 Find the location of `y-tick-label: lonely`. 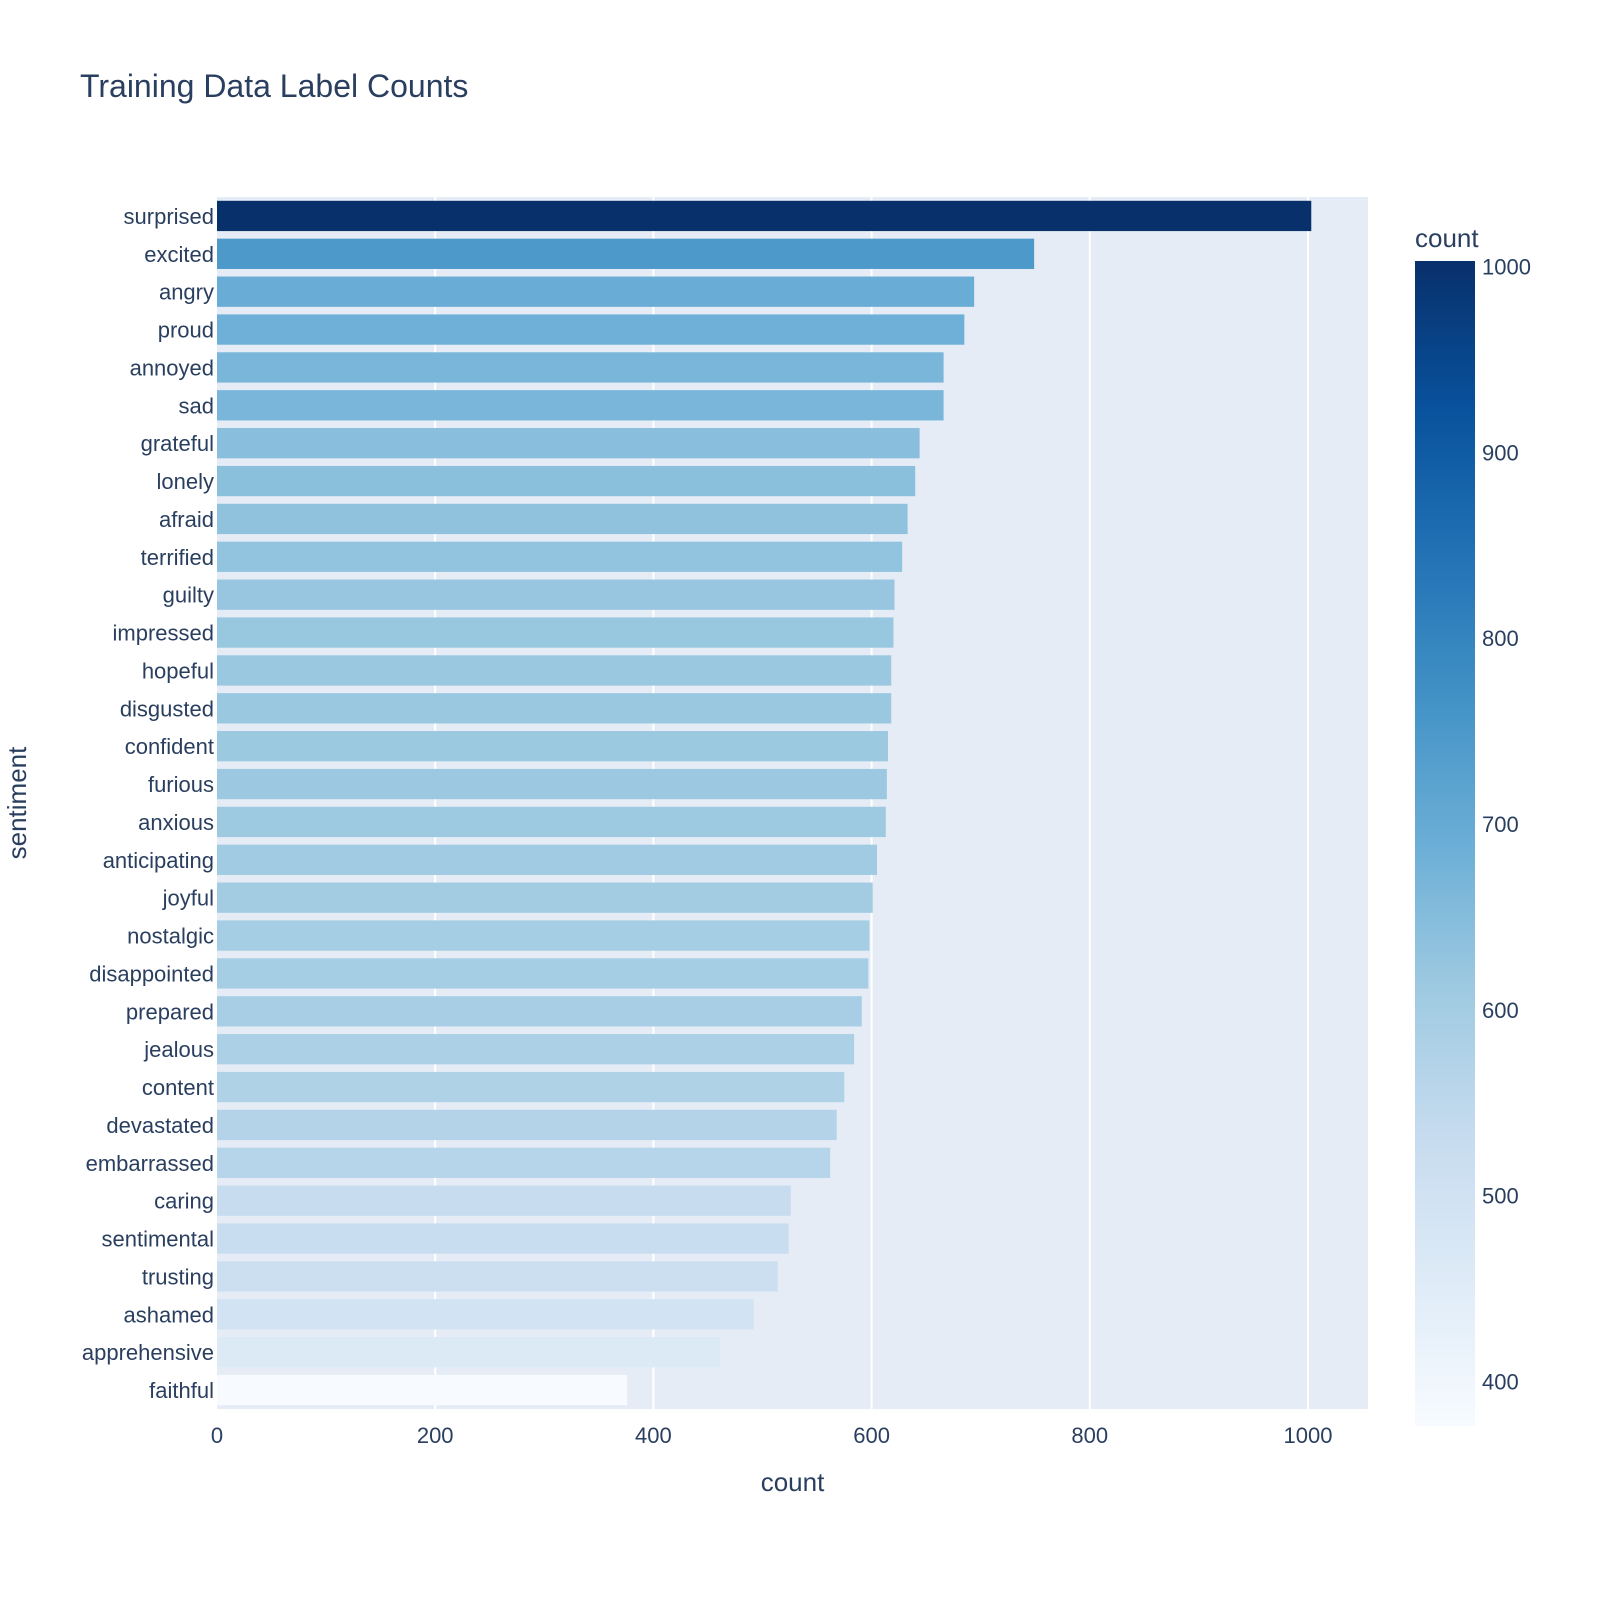

y-tick-label: lonely is located at coordinates (185, 481).